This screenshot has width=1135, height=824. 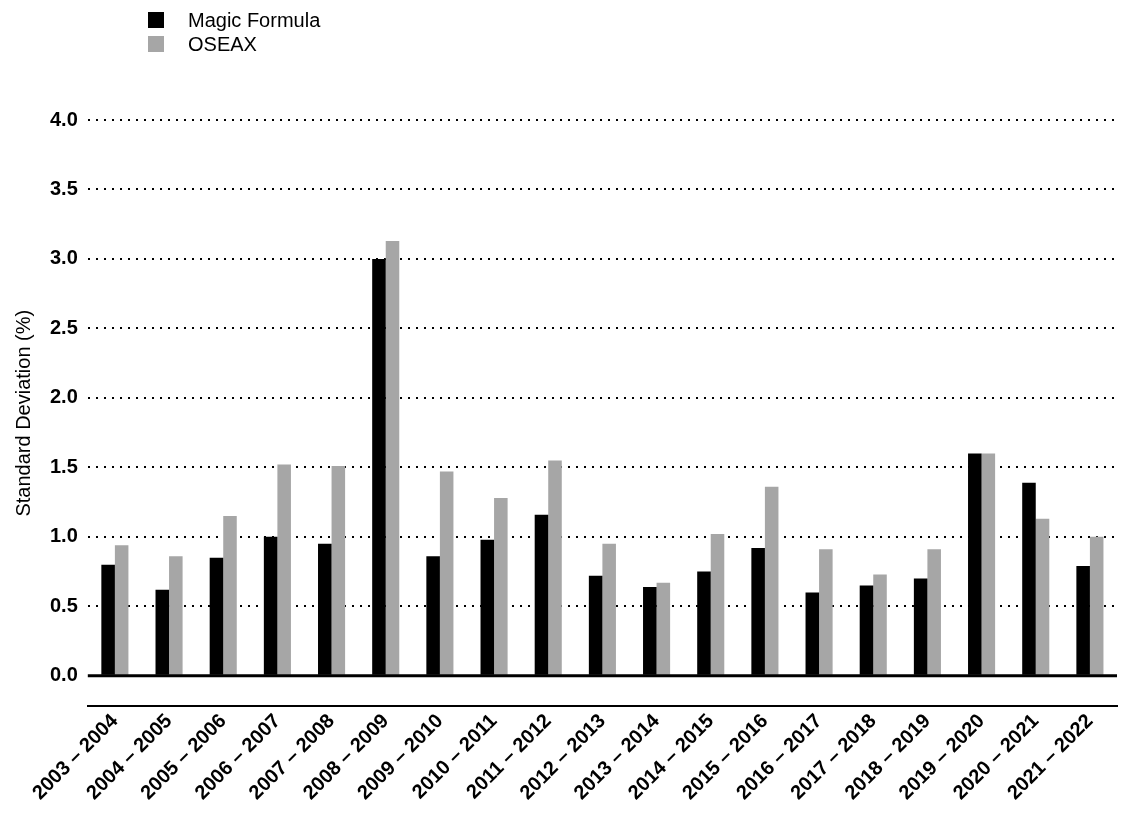 What do you see at coordinates (63, 604) in the screenshot?
I see `y-tick-label: 0.5` at bounding box center [63, 604].